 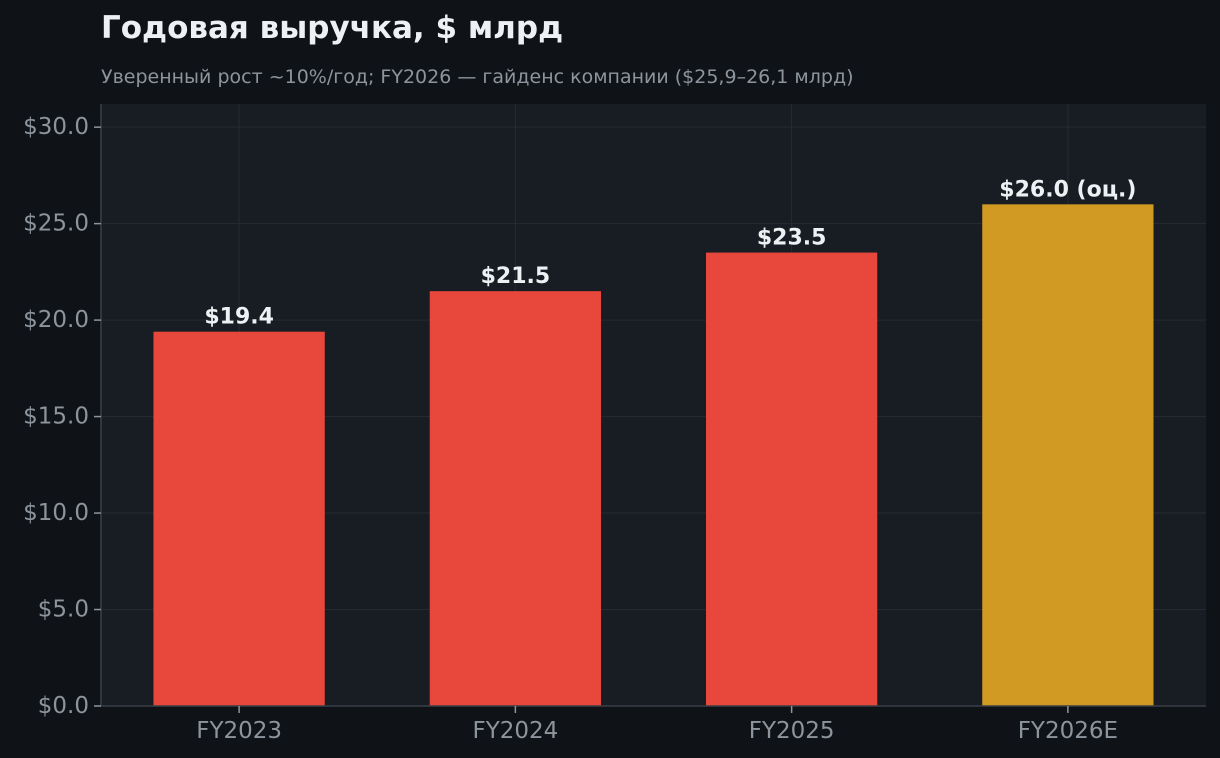 I want to click on x-tick-label: FY2026E, so click(x=1068, y=731).